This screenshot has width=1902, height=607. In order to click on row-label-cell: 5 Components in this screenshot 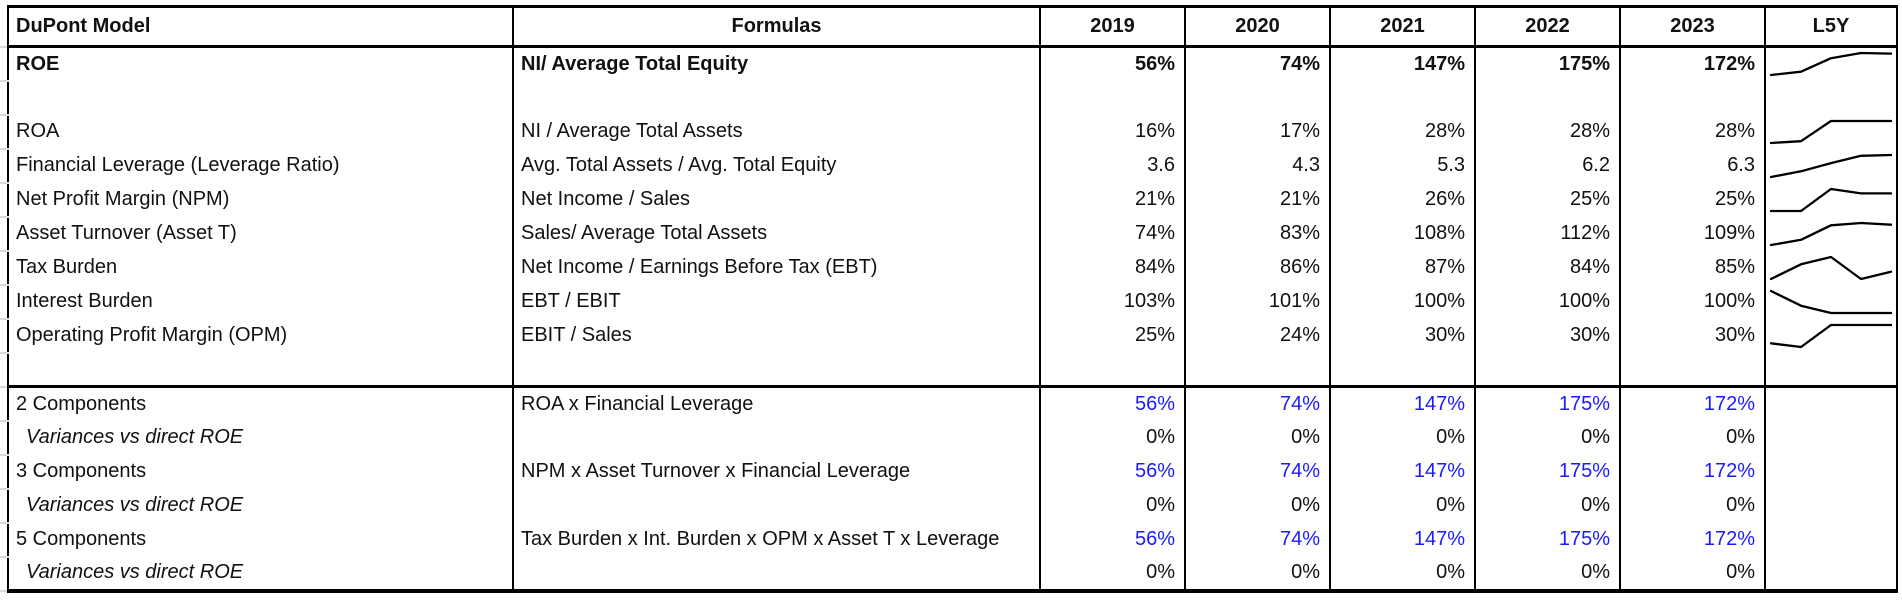, I will do `click(260, 539)`.